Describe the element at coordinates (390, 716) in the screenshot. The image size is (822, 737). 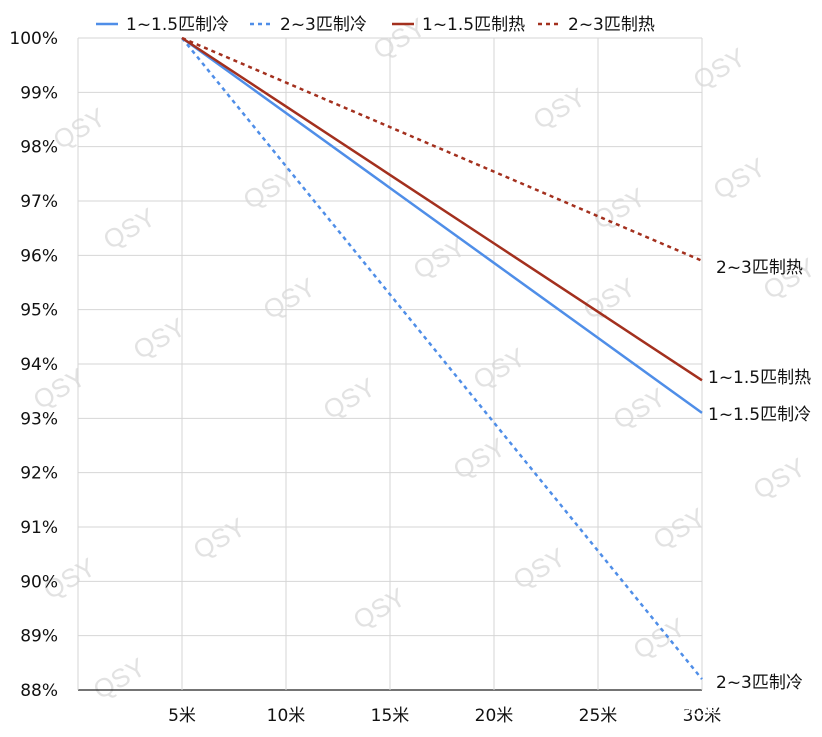
I see `x-tick-label: 15米` at that location.